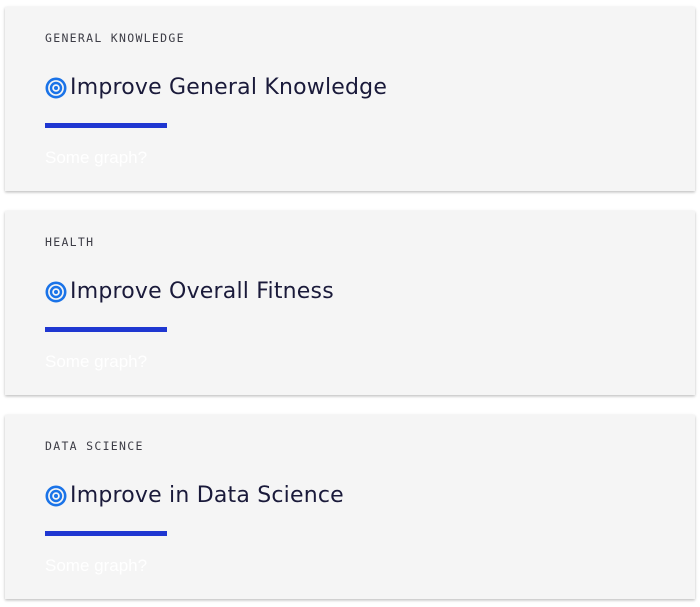 The width and height of the screenshot is (700, 607). I want to click on goal-category-label: HEALTH, so click(70, 242).